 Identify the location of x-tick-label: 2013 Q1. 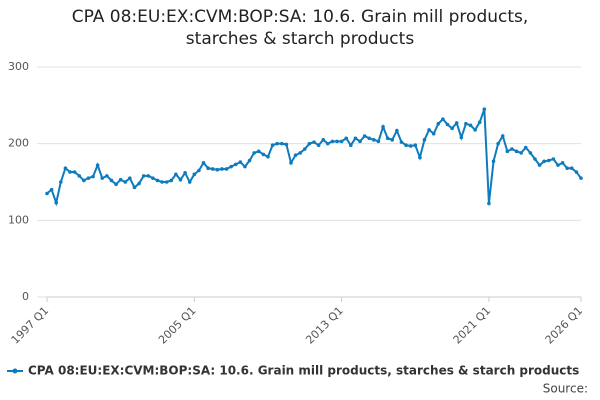
(324, 325).